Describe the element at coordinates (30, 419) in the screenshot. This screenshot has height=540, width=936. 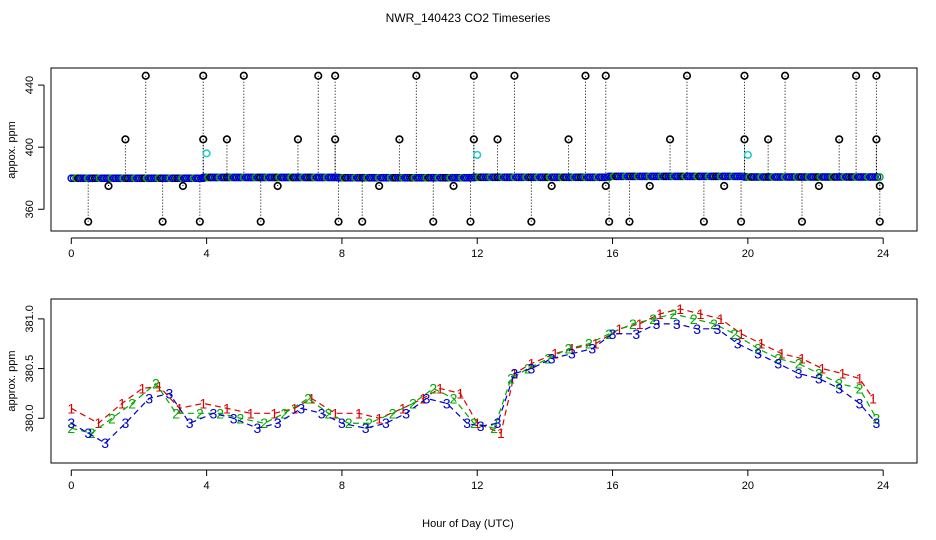
I see `bottom-y-tick-label: 380.0` at that location.